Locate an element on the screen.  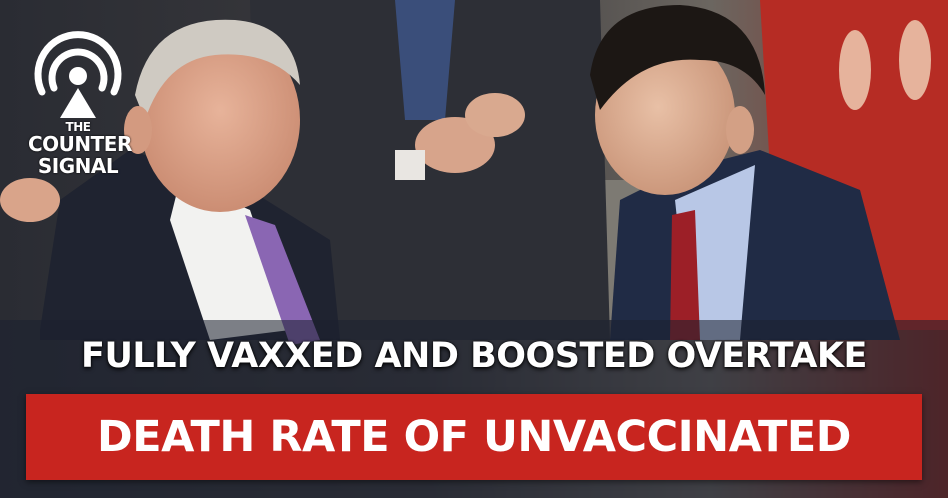
headline-top: FULLY VAXXED AND BOOSTED OVERTAKE is located at coordinates (474, 356).